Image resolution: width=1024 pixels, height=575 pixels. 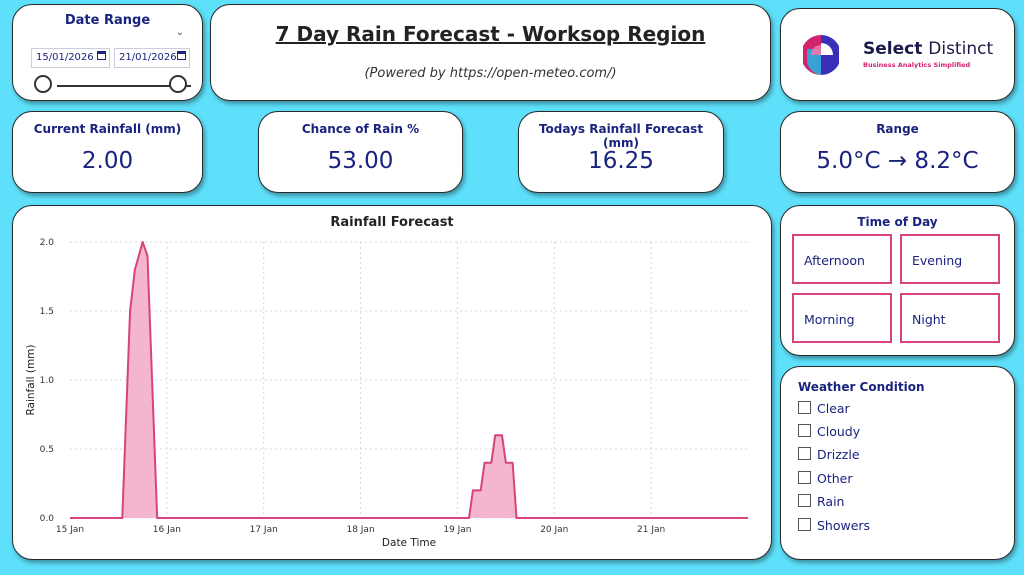 What do you see at coordinates (833, 408) in the screenshot?
I see `weather-option-label: Clear` at bounding box center [833, 408].